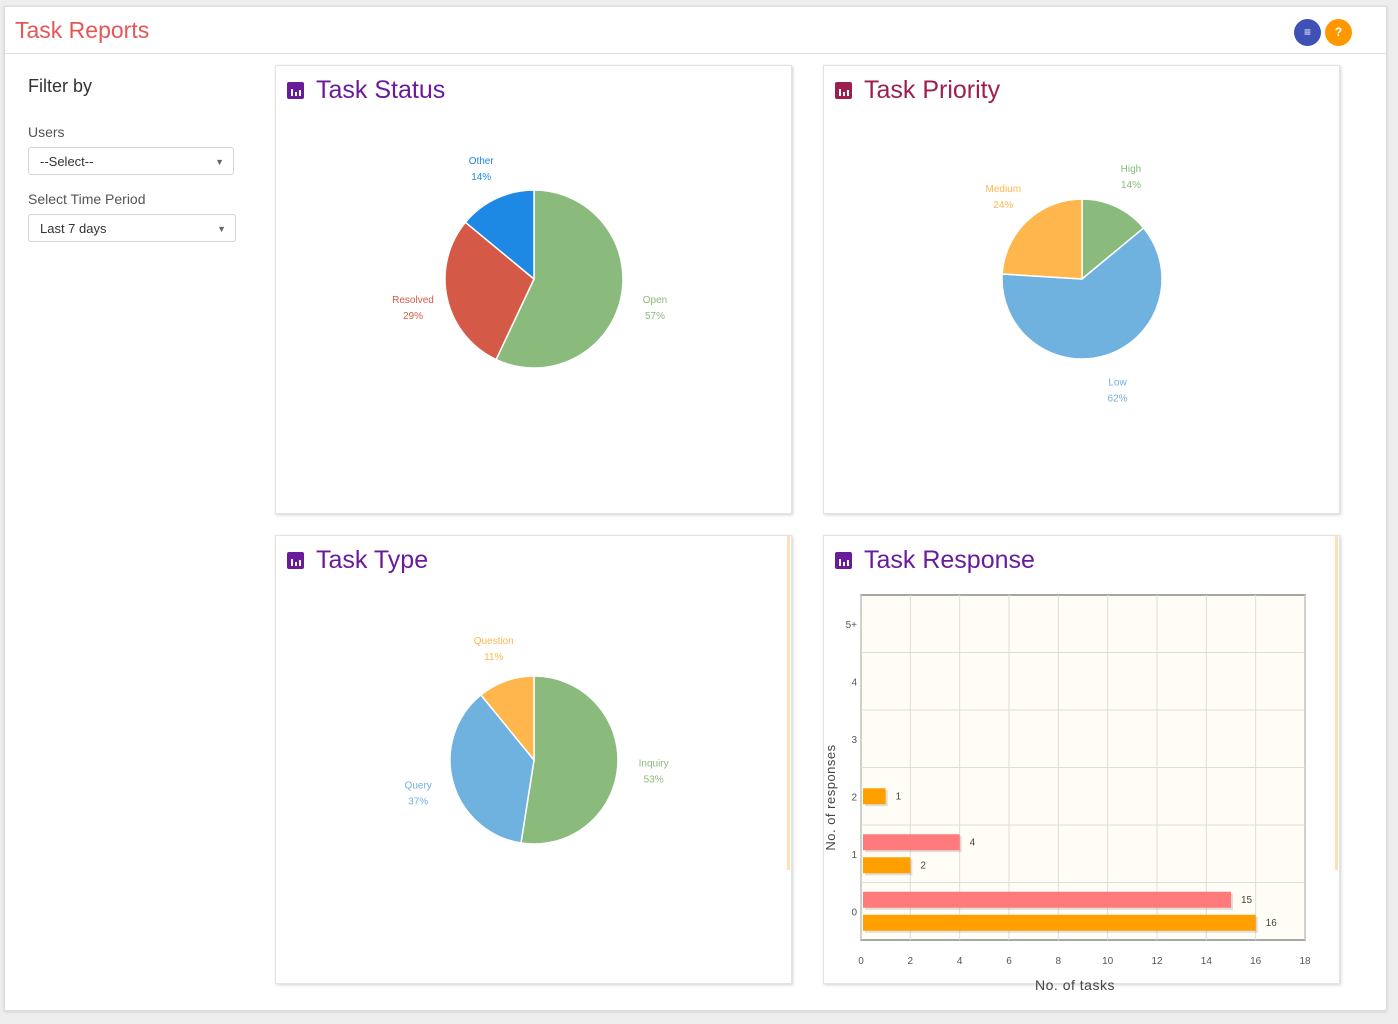  Describe the element at coordinates (413, 300) in the screenshot. I see `slice-label-resolved: Resolved` at that location.